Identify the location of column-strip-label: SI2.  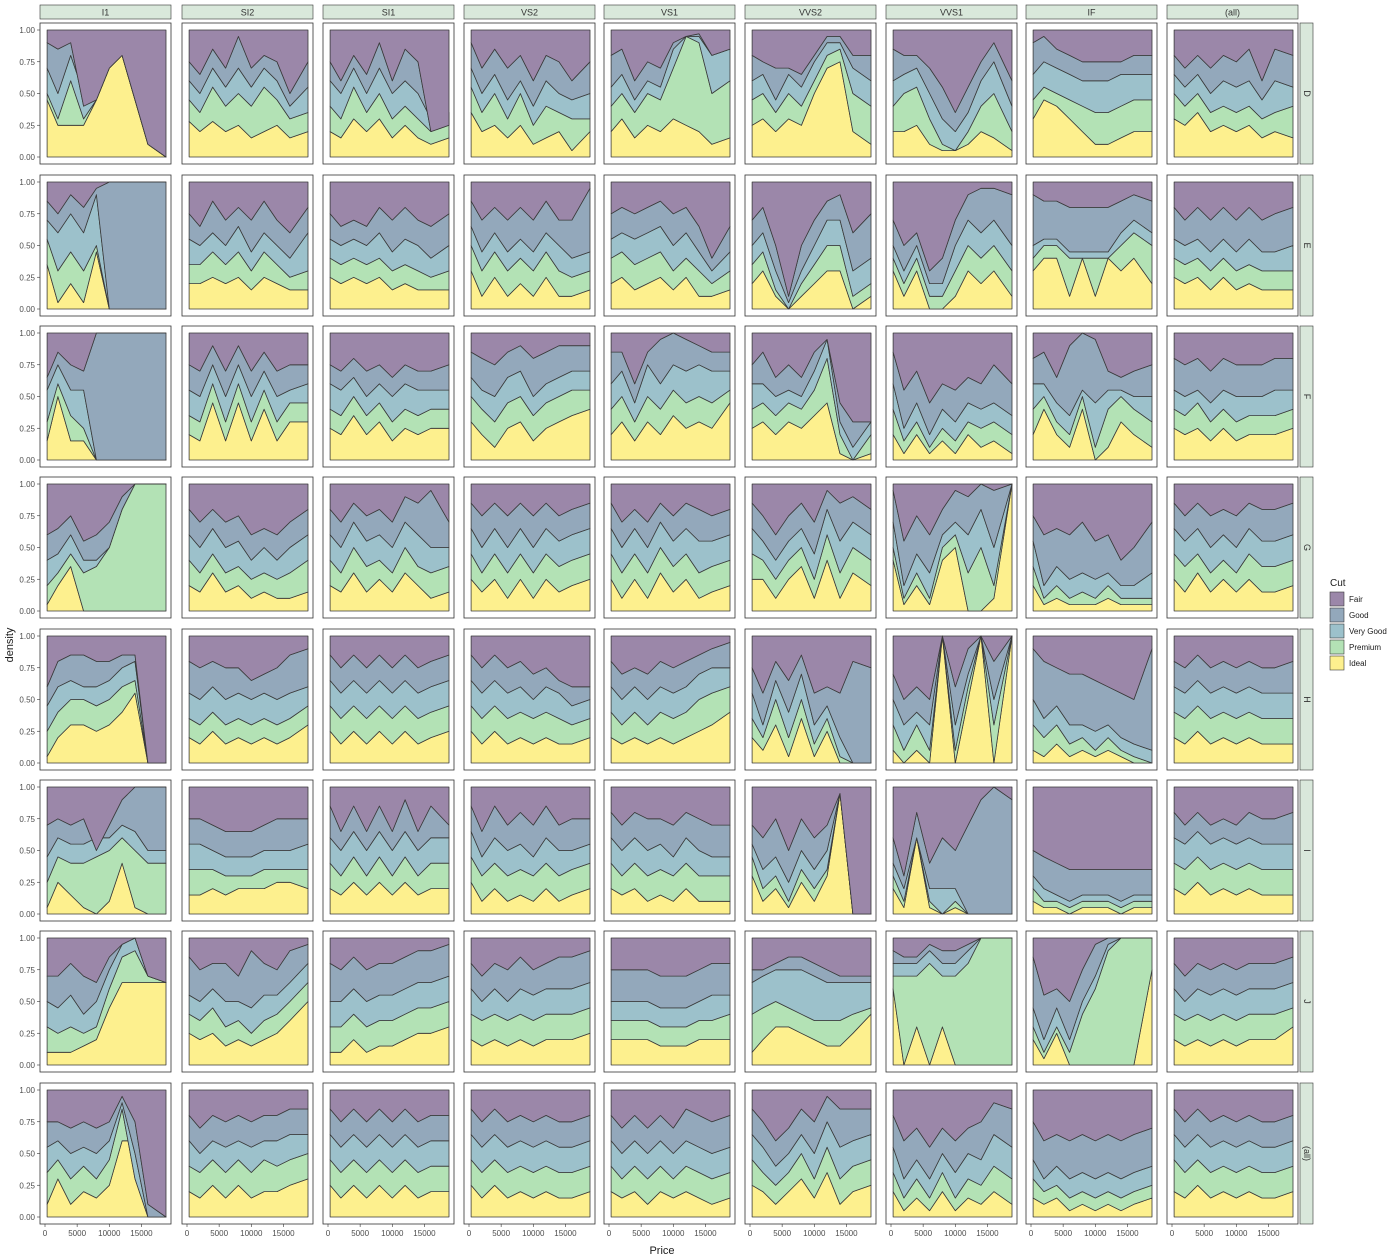
(248, 13).